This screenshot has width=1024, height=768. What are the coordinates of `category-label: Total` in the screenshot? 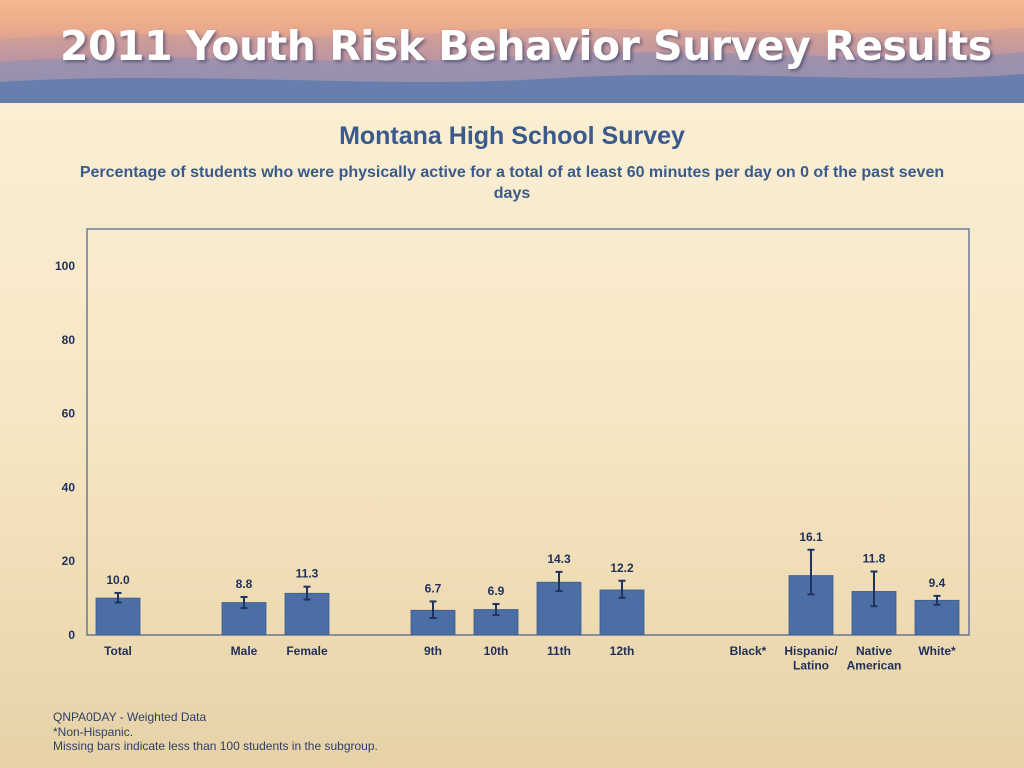 It's located at (118, 651).